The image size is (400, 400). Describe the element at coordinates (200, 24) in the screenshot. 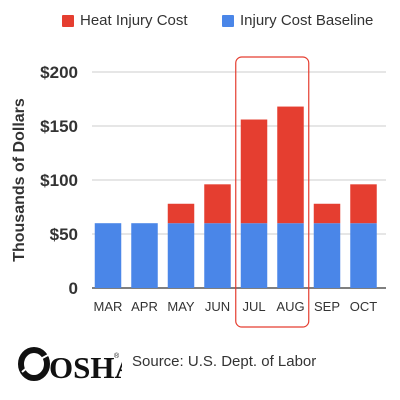

I see `chart-legend: Heat Injury Cost Injury Cost Baseline` at that location.